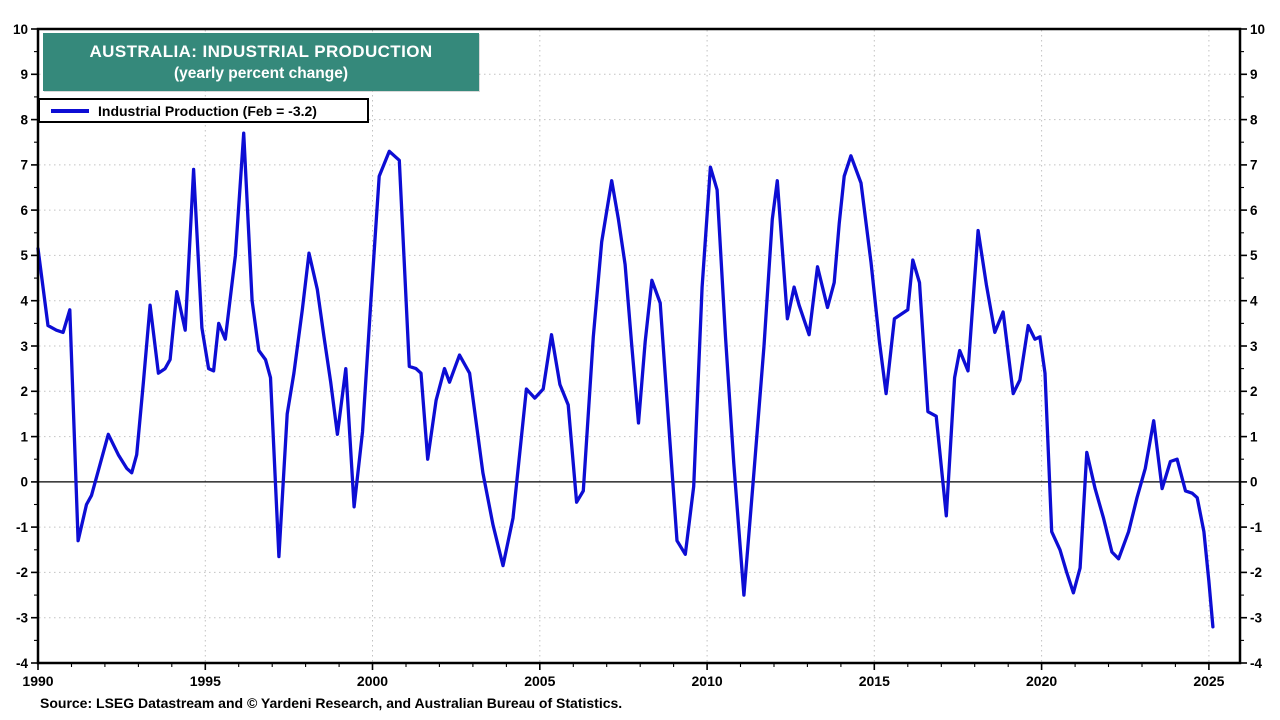 Image resolution: width=1280 pixels, height=720 pixels. What do you see at coordinates (1254, 391) in the screenshot?
I see `y-axis-label-right: 2` at bounding box center [1254, 391].